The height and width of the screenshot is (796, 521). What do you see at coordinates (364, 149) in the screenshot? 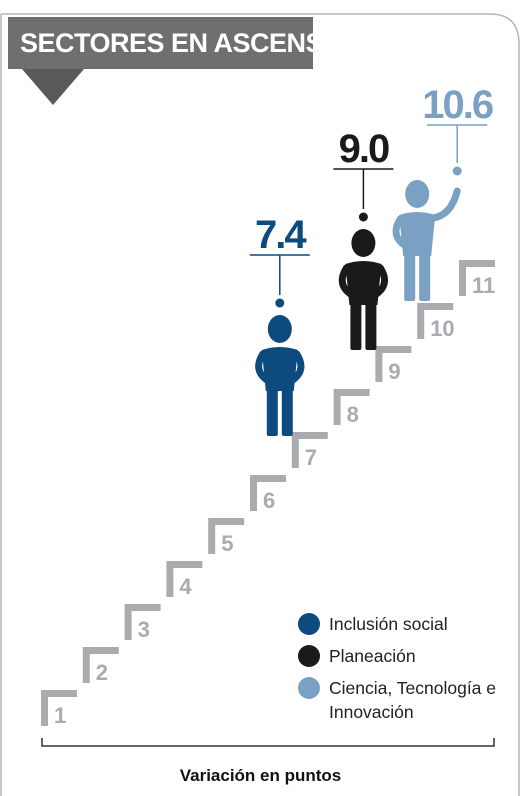
I see `value-label-1: 9.0` at bounding box center [364, 149].